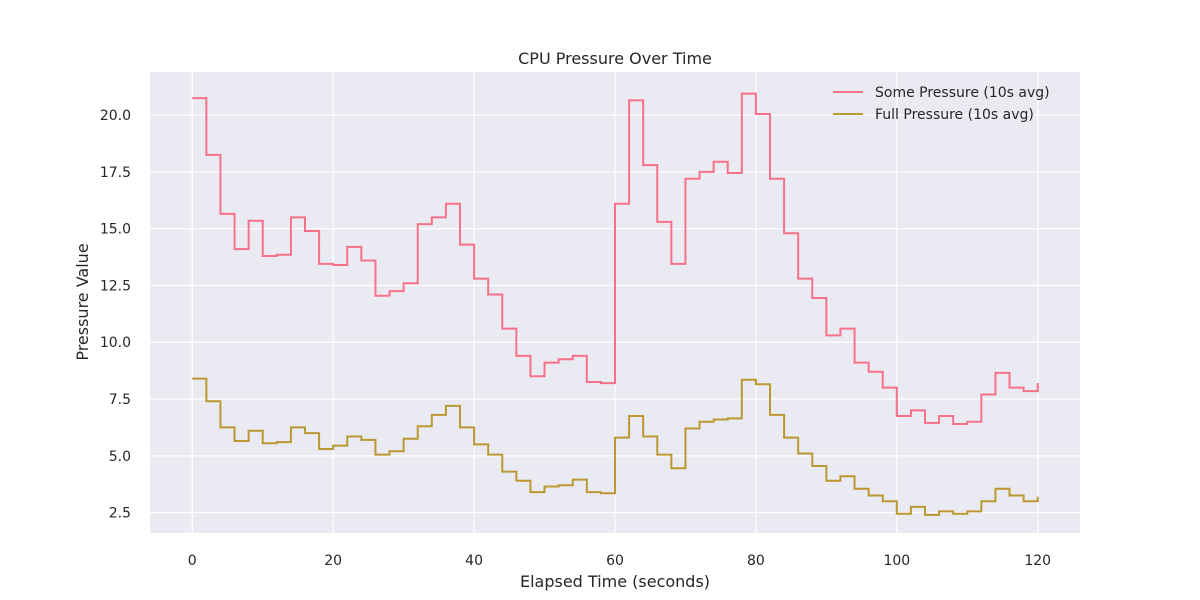 The image size is (1200, 600). I want to click on y-tick-label: 12.5, so click(115, 286).